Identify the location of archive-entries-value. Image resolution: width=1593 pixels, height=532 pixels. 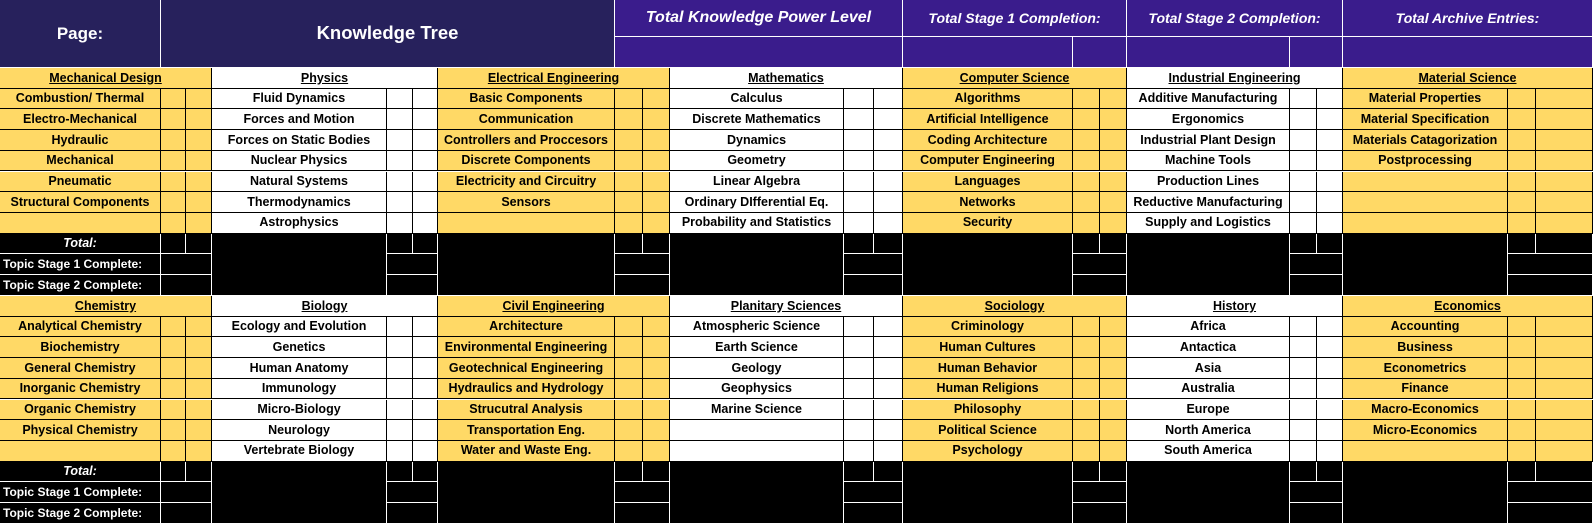
(1468, 52).